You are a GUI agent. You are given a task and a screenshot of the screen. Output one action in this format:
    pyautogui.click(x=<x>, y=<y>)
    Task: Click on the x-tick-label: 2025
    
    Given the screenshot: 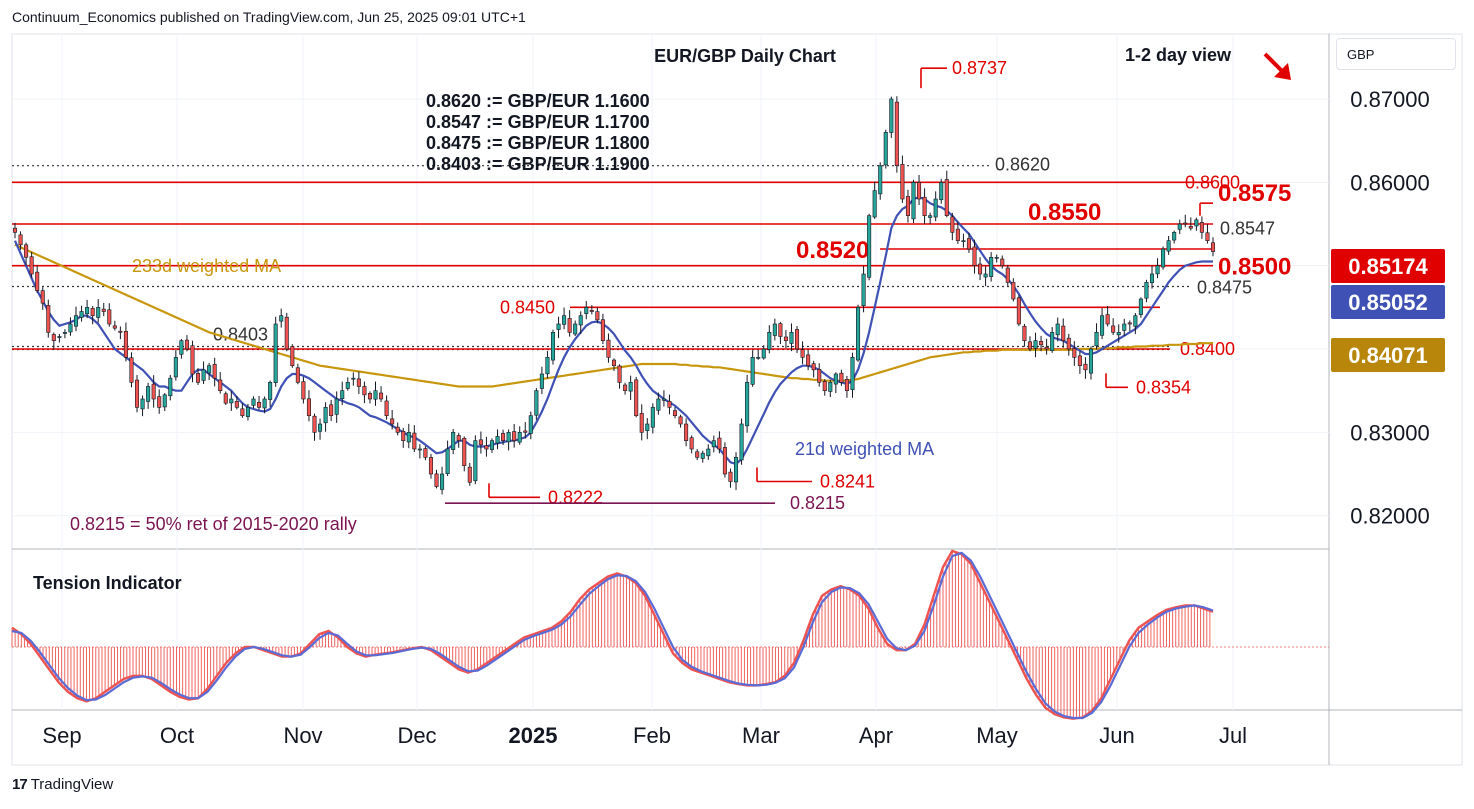 What is the action you would take?
    pyautogui.click(x=533, y=735)
    